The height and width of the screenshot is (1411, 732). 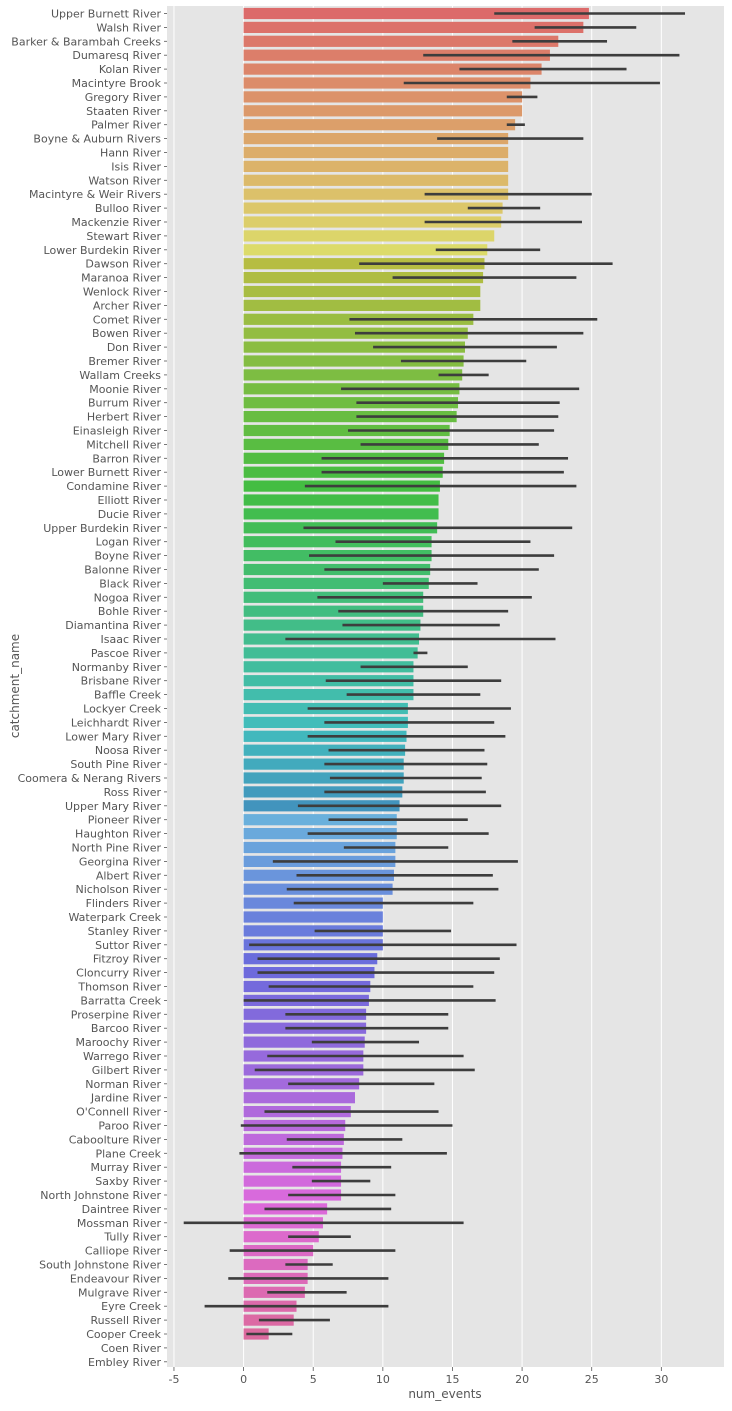 I want to click on x-tick-label: 10, so click(x=383, y=1379).